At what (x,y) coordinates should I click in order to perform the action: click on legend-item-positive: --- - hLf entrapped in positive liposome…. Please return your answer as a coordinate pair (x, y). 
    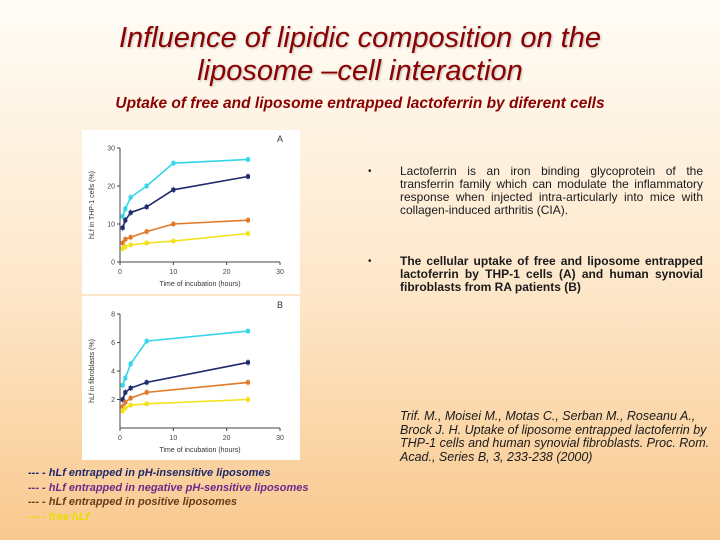
    Looking at the image, I should click on (133, 502).